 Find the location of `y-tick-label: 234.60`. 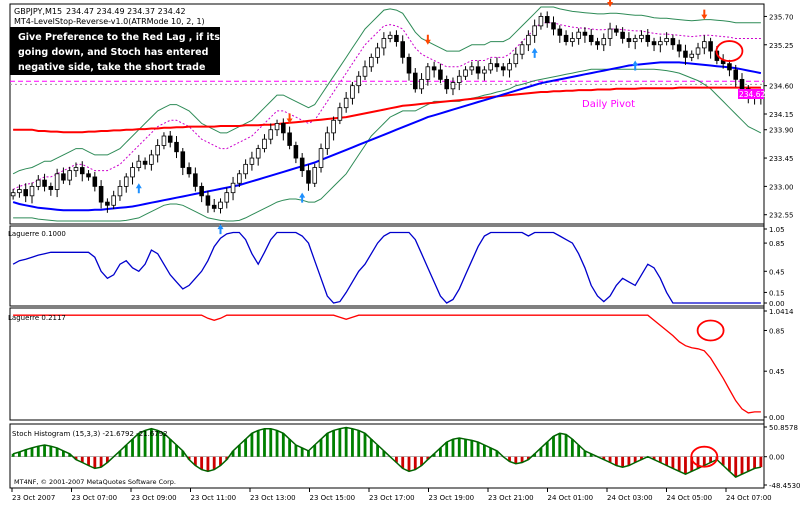

y-tick-label: 234.60 is located at coordinates (781, 87).